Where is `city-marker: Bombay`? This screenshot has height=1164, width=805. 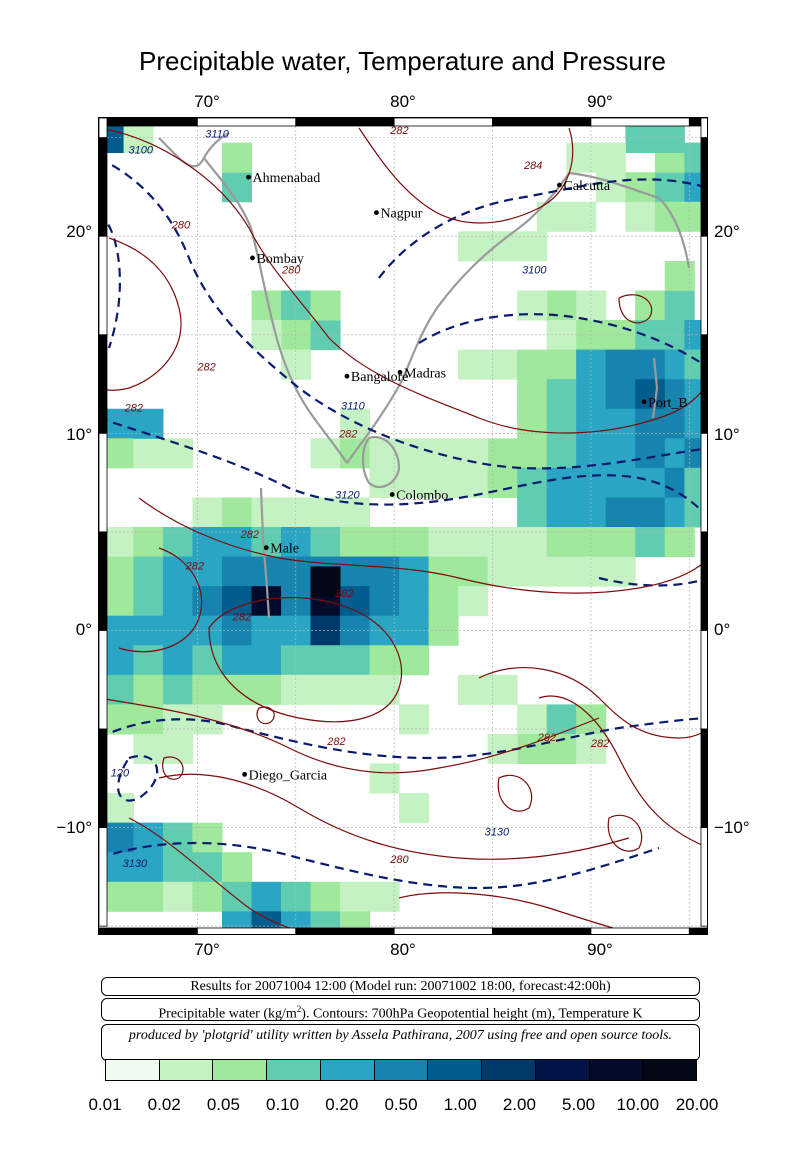
city-marker: Bombay is located at coordinates (277, 259).